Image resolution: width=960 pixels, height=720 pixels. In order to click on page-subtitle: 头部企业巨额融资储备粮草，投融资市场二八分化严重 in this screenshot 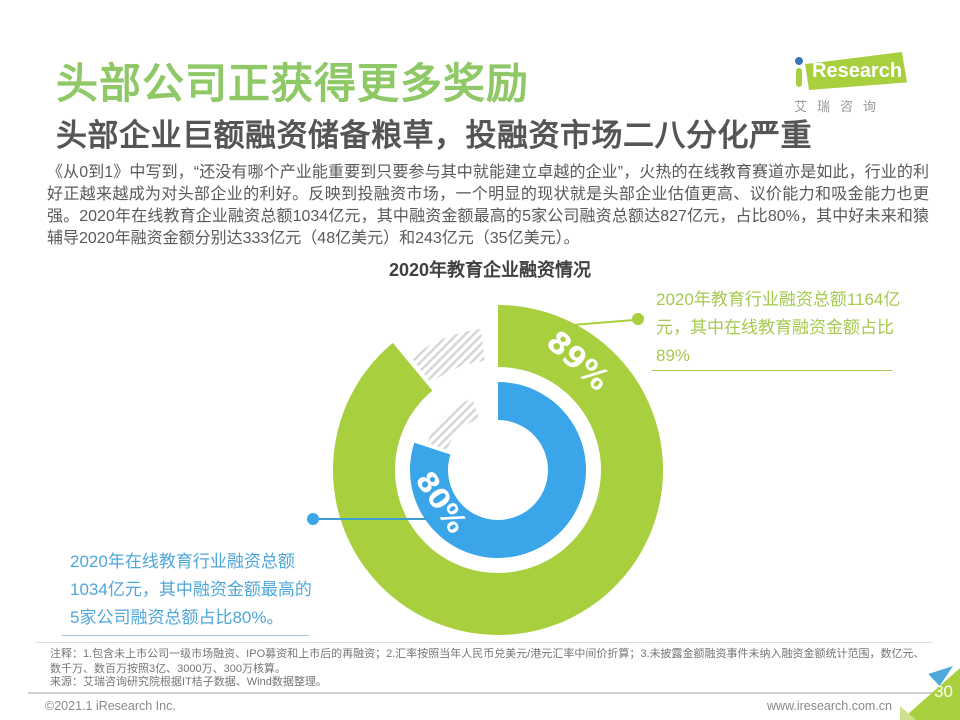, I will do `click(434, 135)`.